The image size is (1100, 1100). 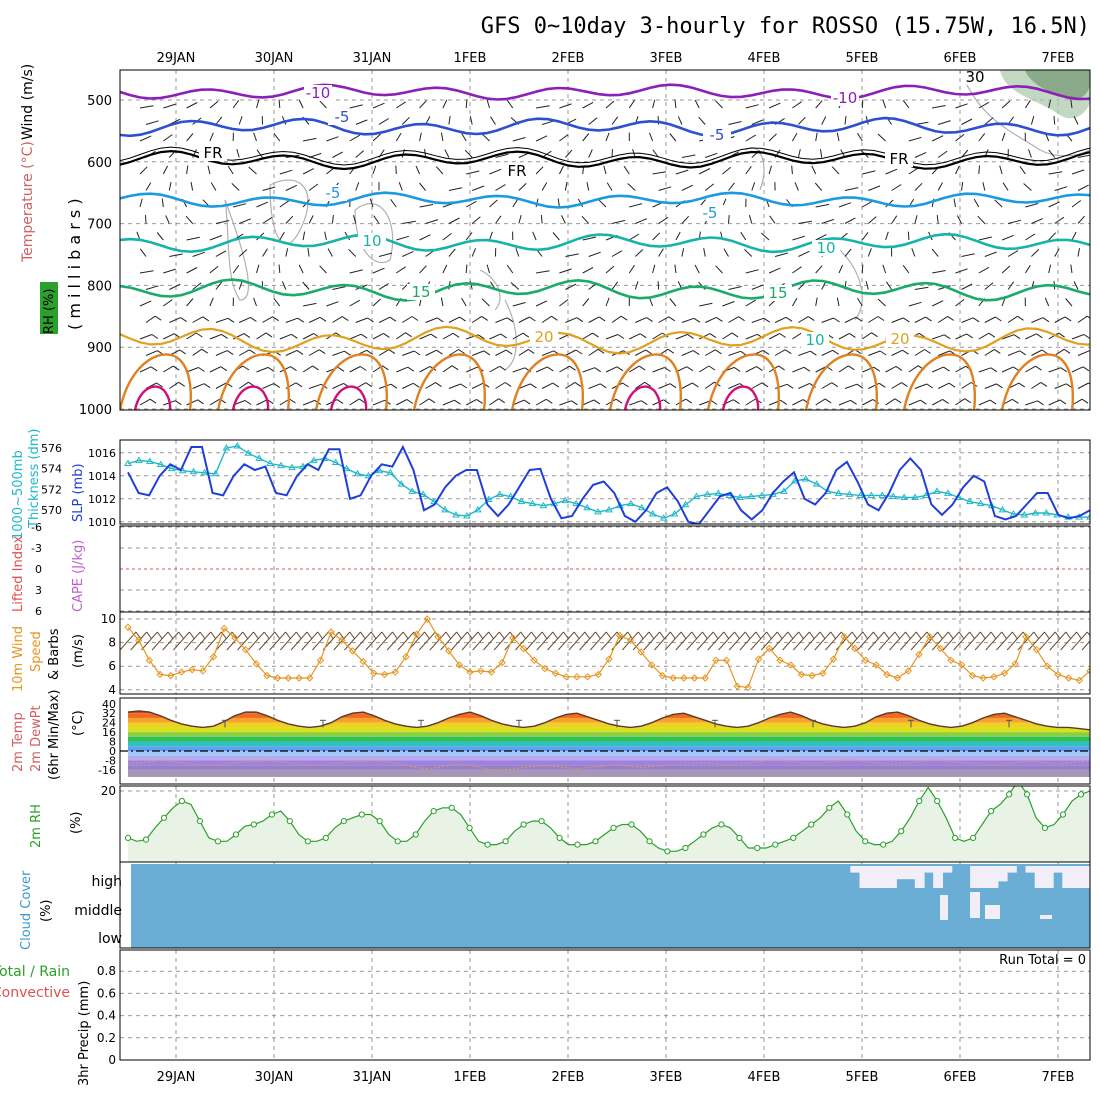 What do you see at coordinates (51, 510) in the screenshot?
I see `thickness-tick: 570` at bounding box center [51, 510].